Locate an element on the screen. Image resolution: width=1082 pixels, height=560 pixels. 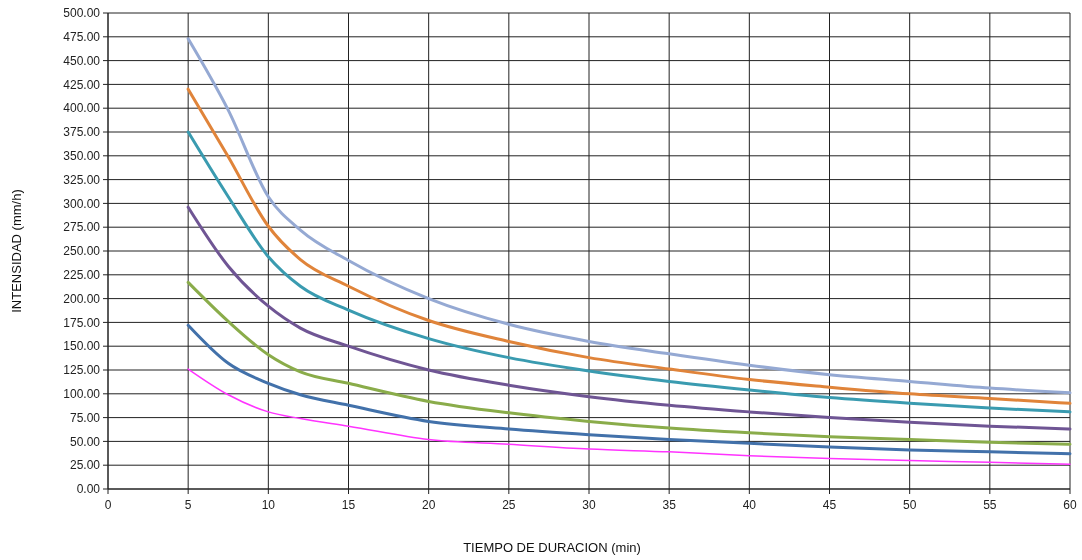
x-tick-label: 5 is located at coordinates (188, 505).